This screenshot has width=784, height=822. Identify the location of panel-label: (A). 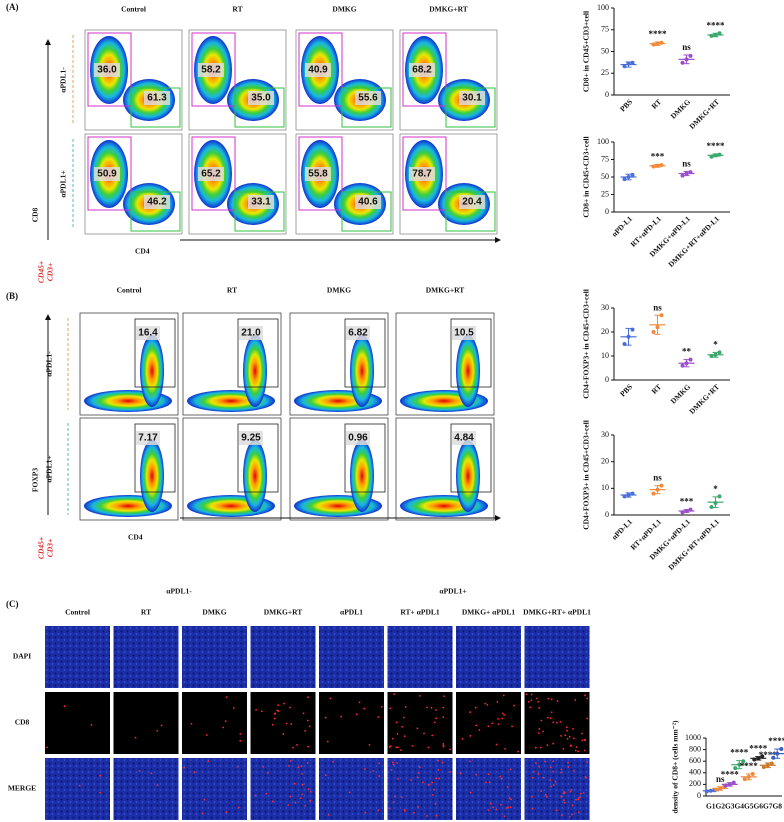
(12, 7).